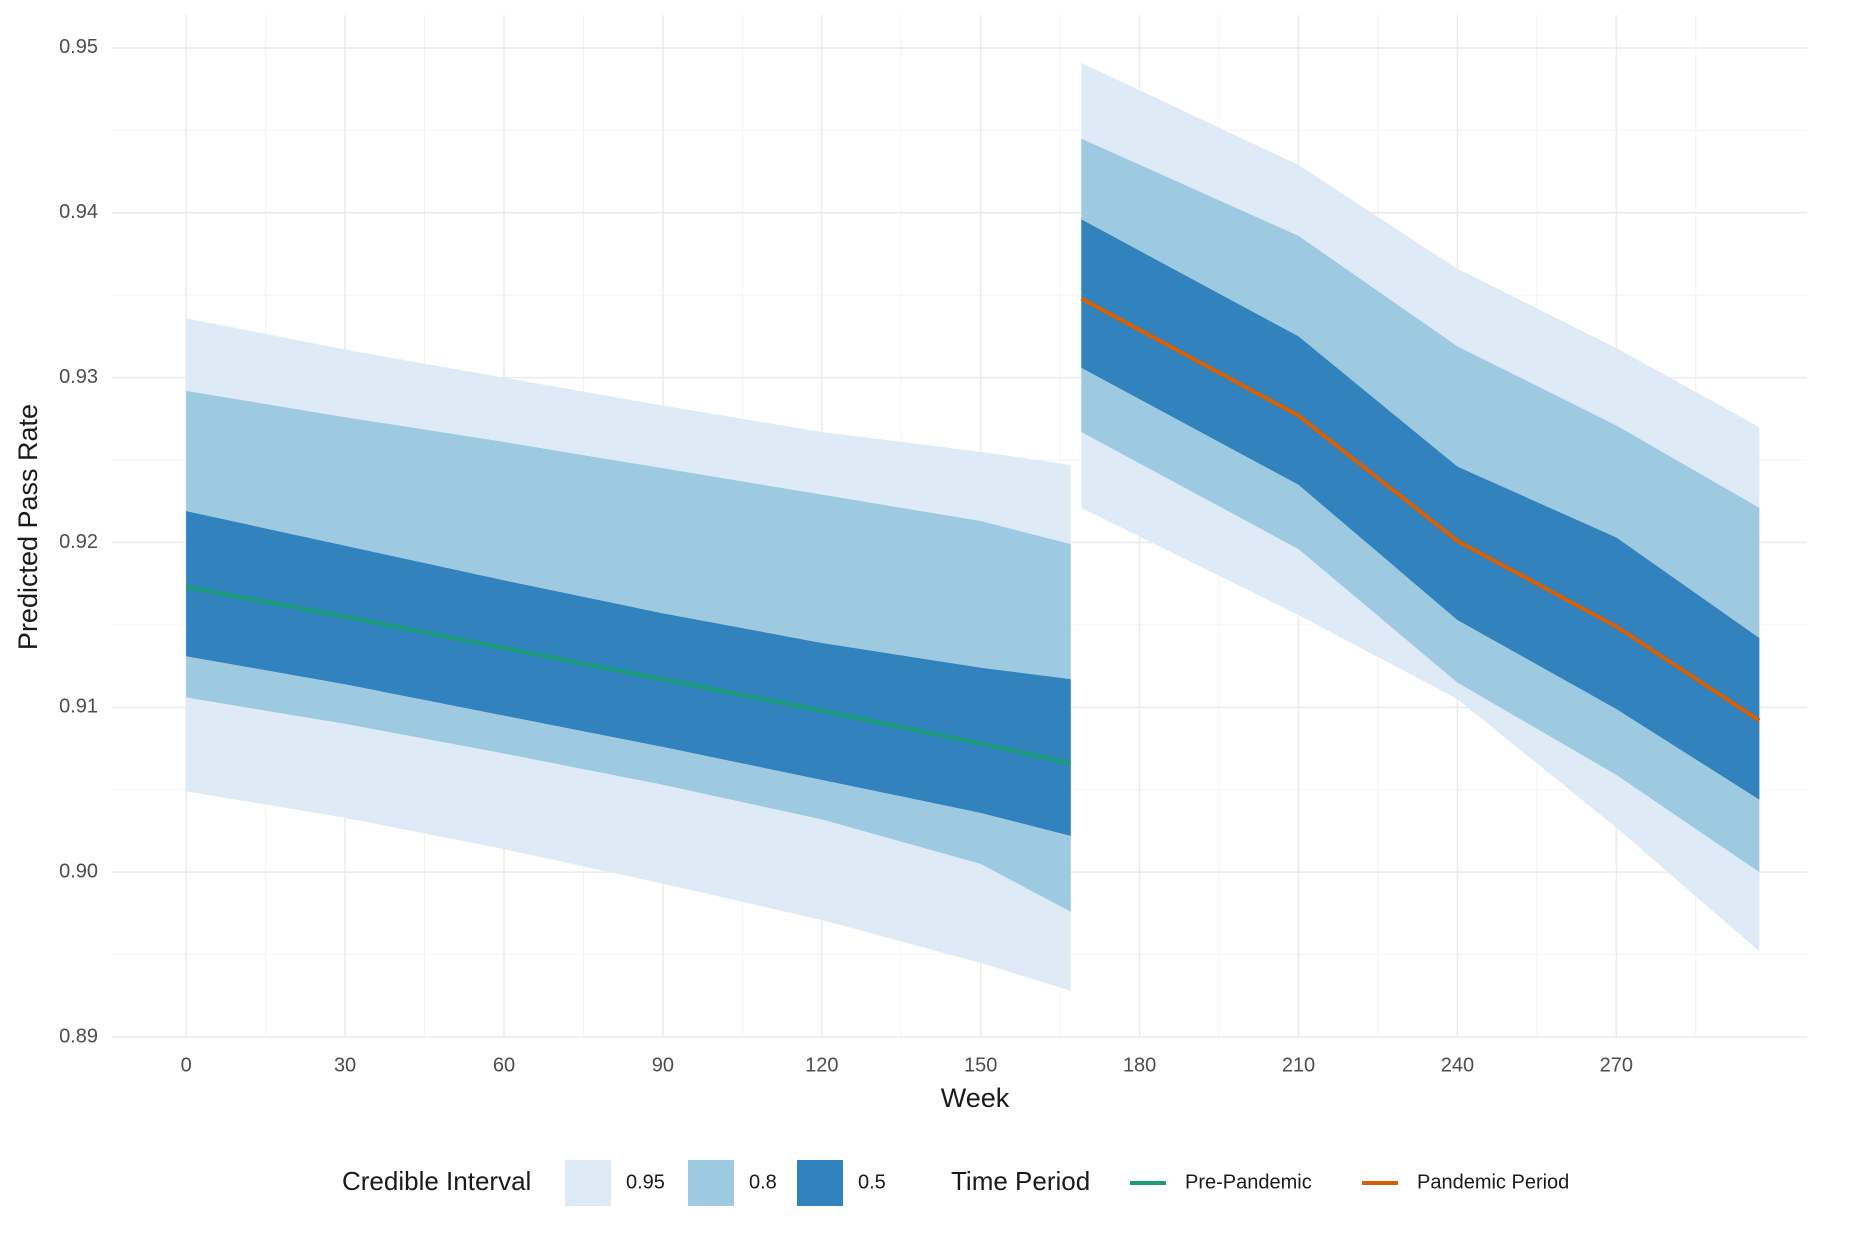 This screenshot has height=1235, width=1854. I want to click on y-tick-label: 0.92, so click(78, 542).